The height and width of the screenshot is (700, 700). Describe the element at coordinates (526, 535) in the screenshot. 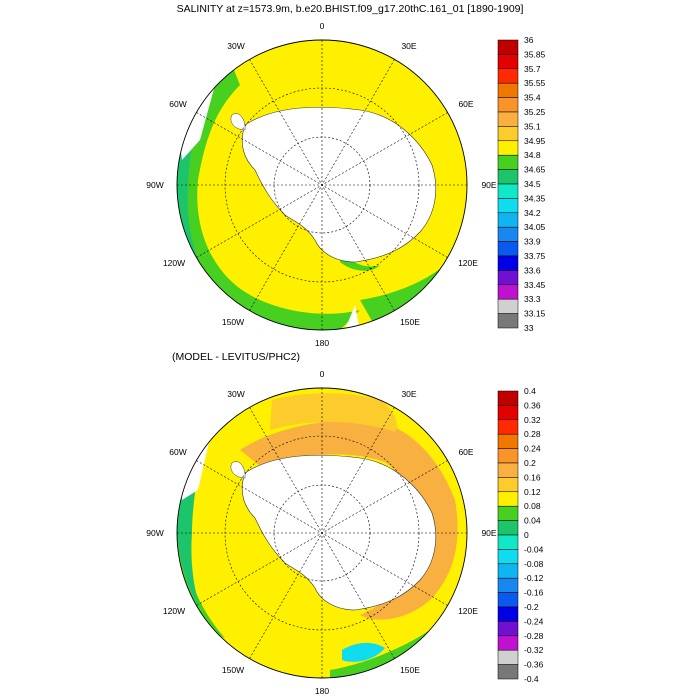

I see `colorbar-label: 0` at that location.